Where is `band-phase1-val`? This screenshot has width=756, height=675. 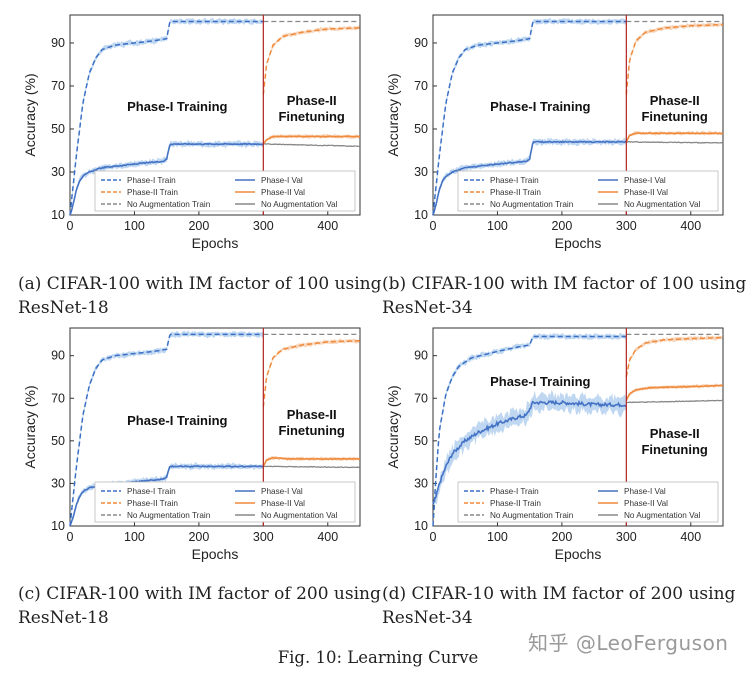 band-phase1-val is located at coordinates (530, 448).